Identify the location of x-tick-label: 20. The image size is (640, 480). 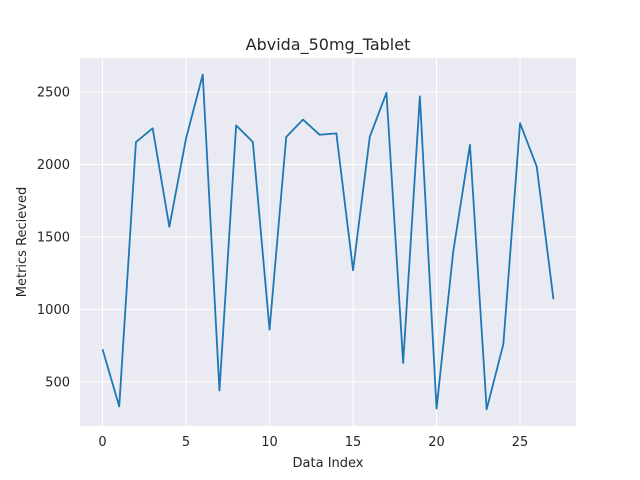
(436, 442).